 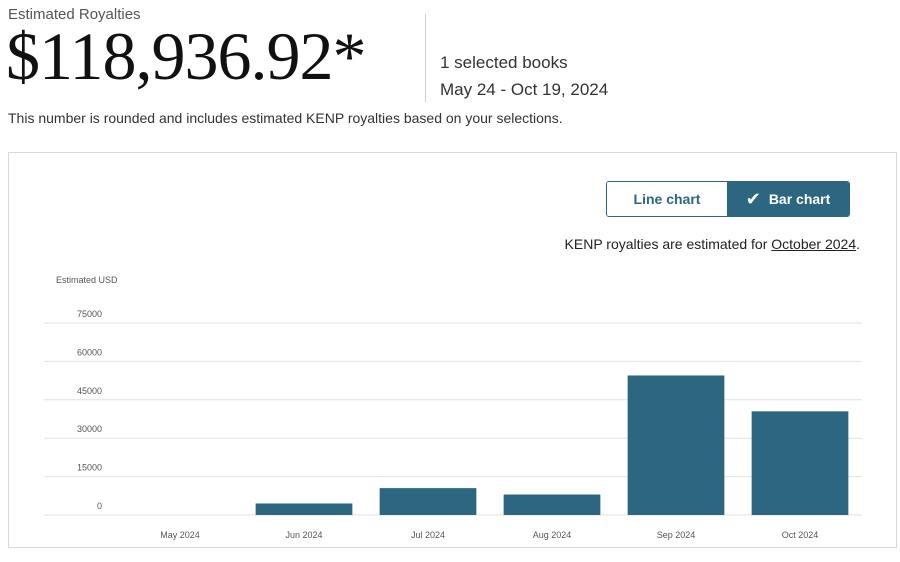 I want to click on selected-books-count: 1 selected books, so click(x=504, y=62).